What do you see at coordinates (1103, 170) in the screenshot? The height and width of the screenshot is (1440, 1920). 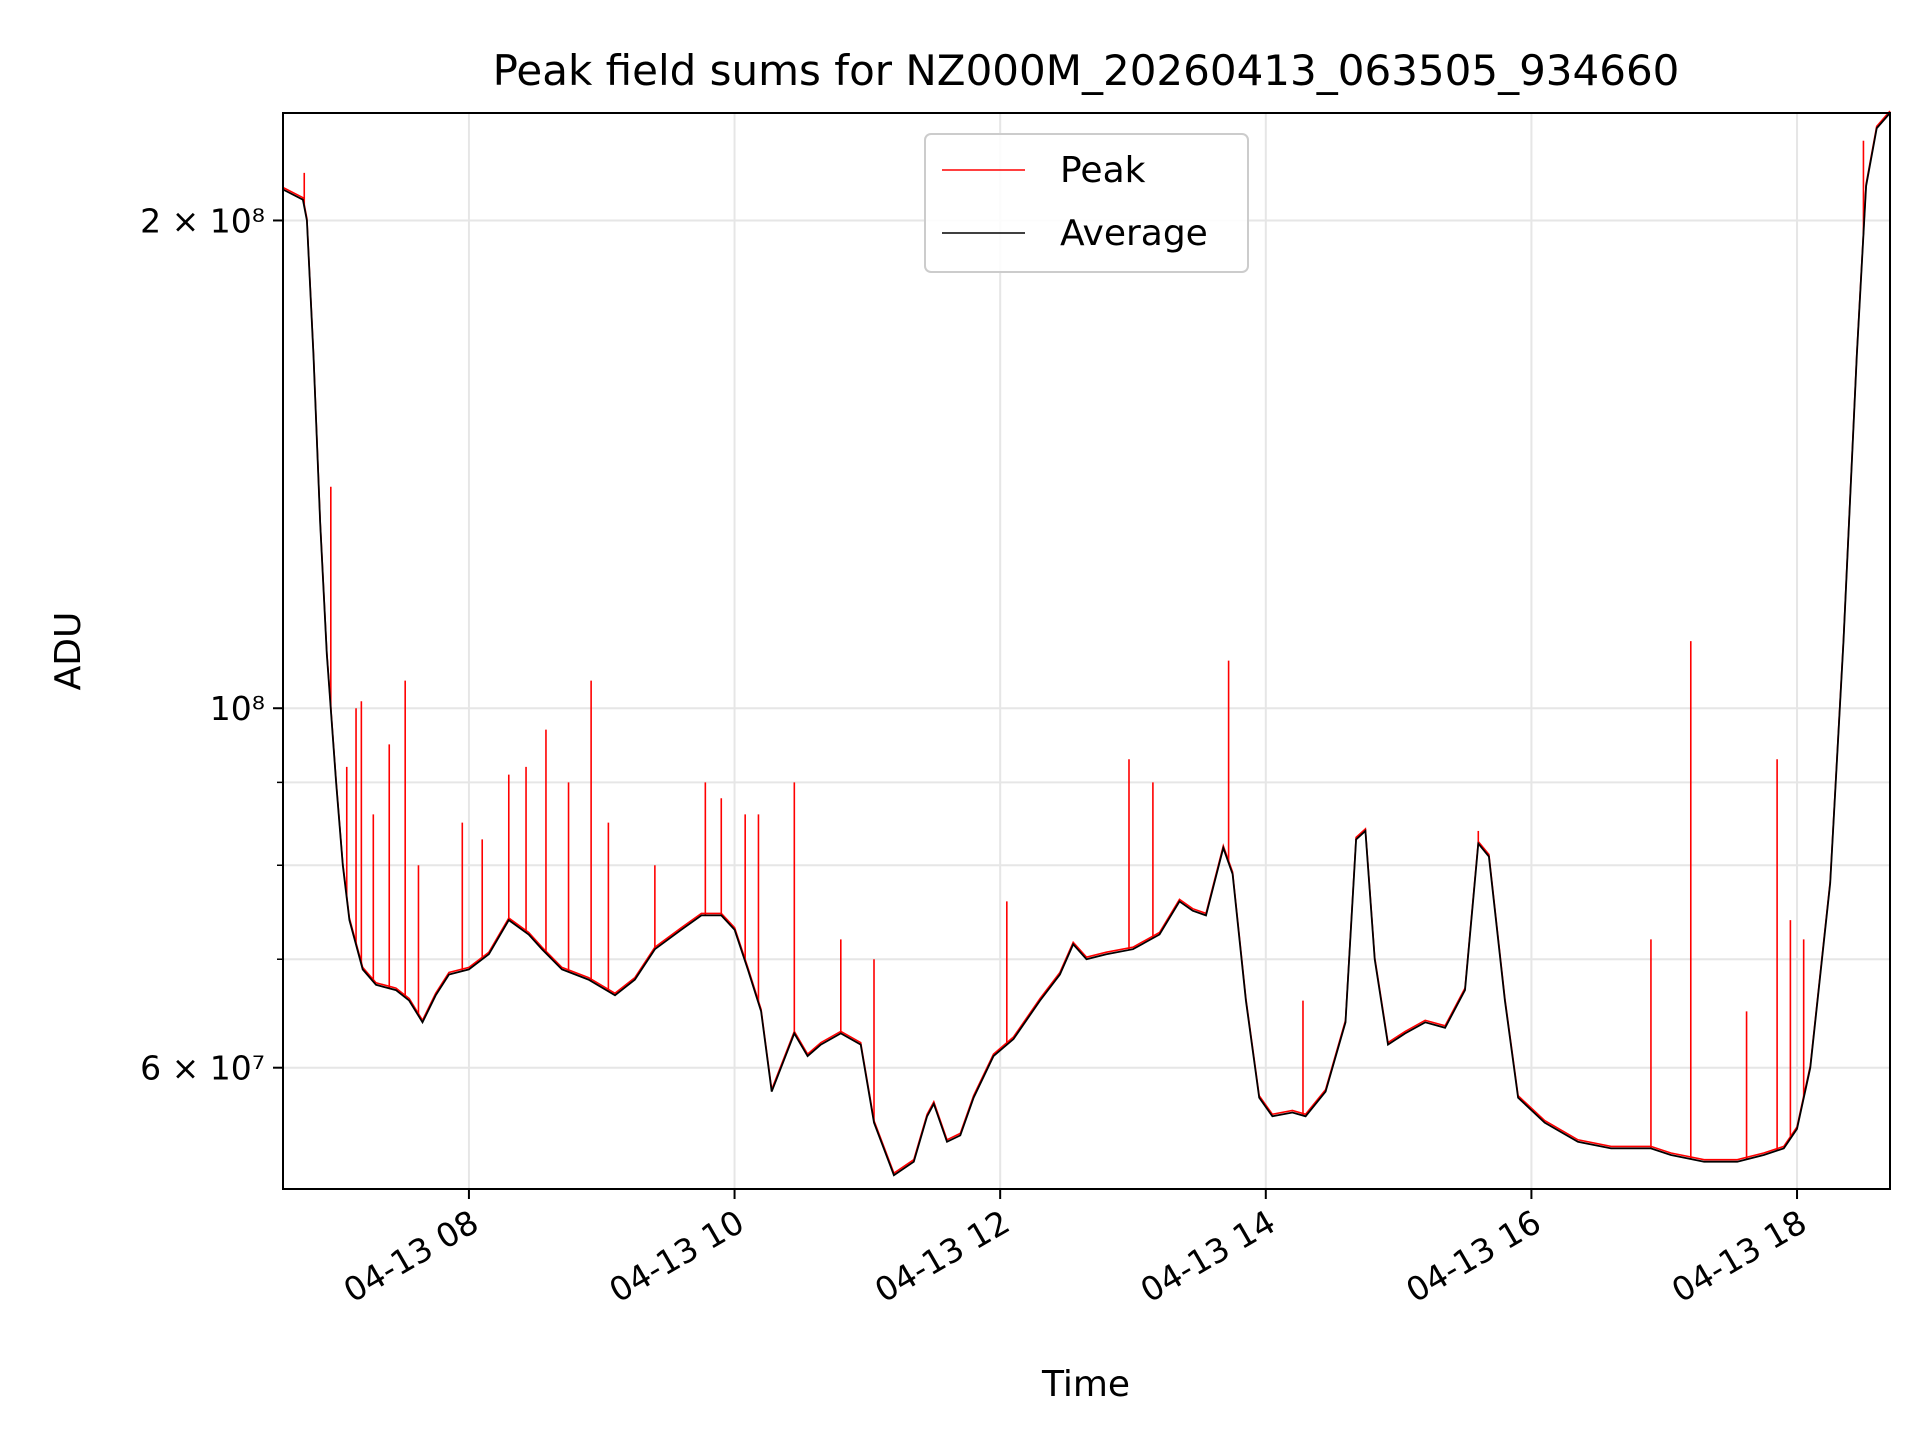 I see `legend-peak-label: Peak` at bounding box center [1103, 170].